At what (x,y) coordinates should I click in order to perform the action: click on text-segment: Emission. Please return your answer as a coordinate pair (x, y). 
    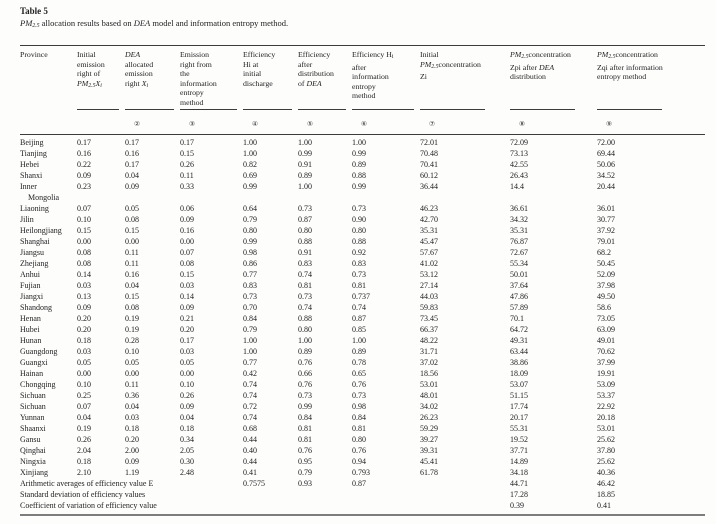
    Looking at the image, I should click on (195, 55).